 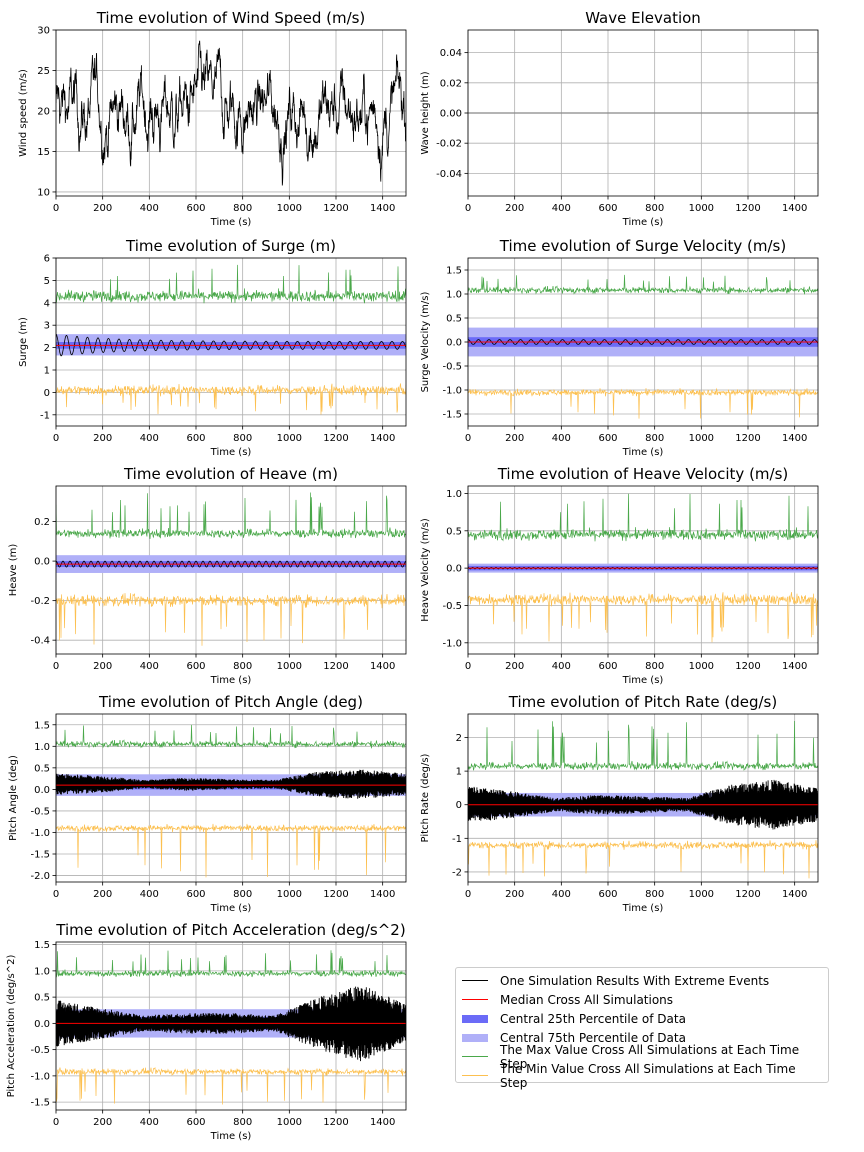 I want to click on y-tick-label: 0.02, so click(x=451, y=83).